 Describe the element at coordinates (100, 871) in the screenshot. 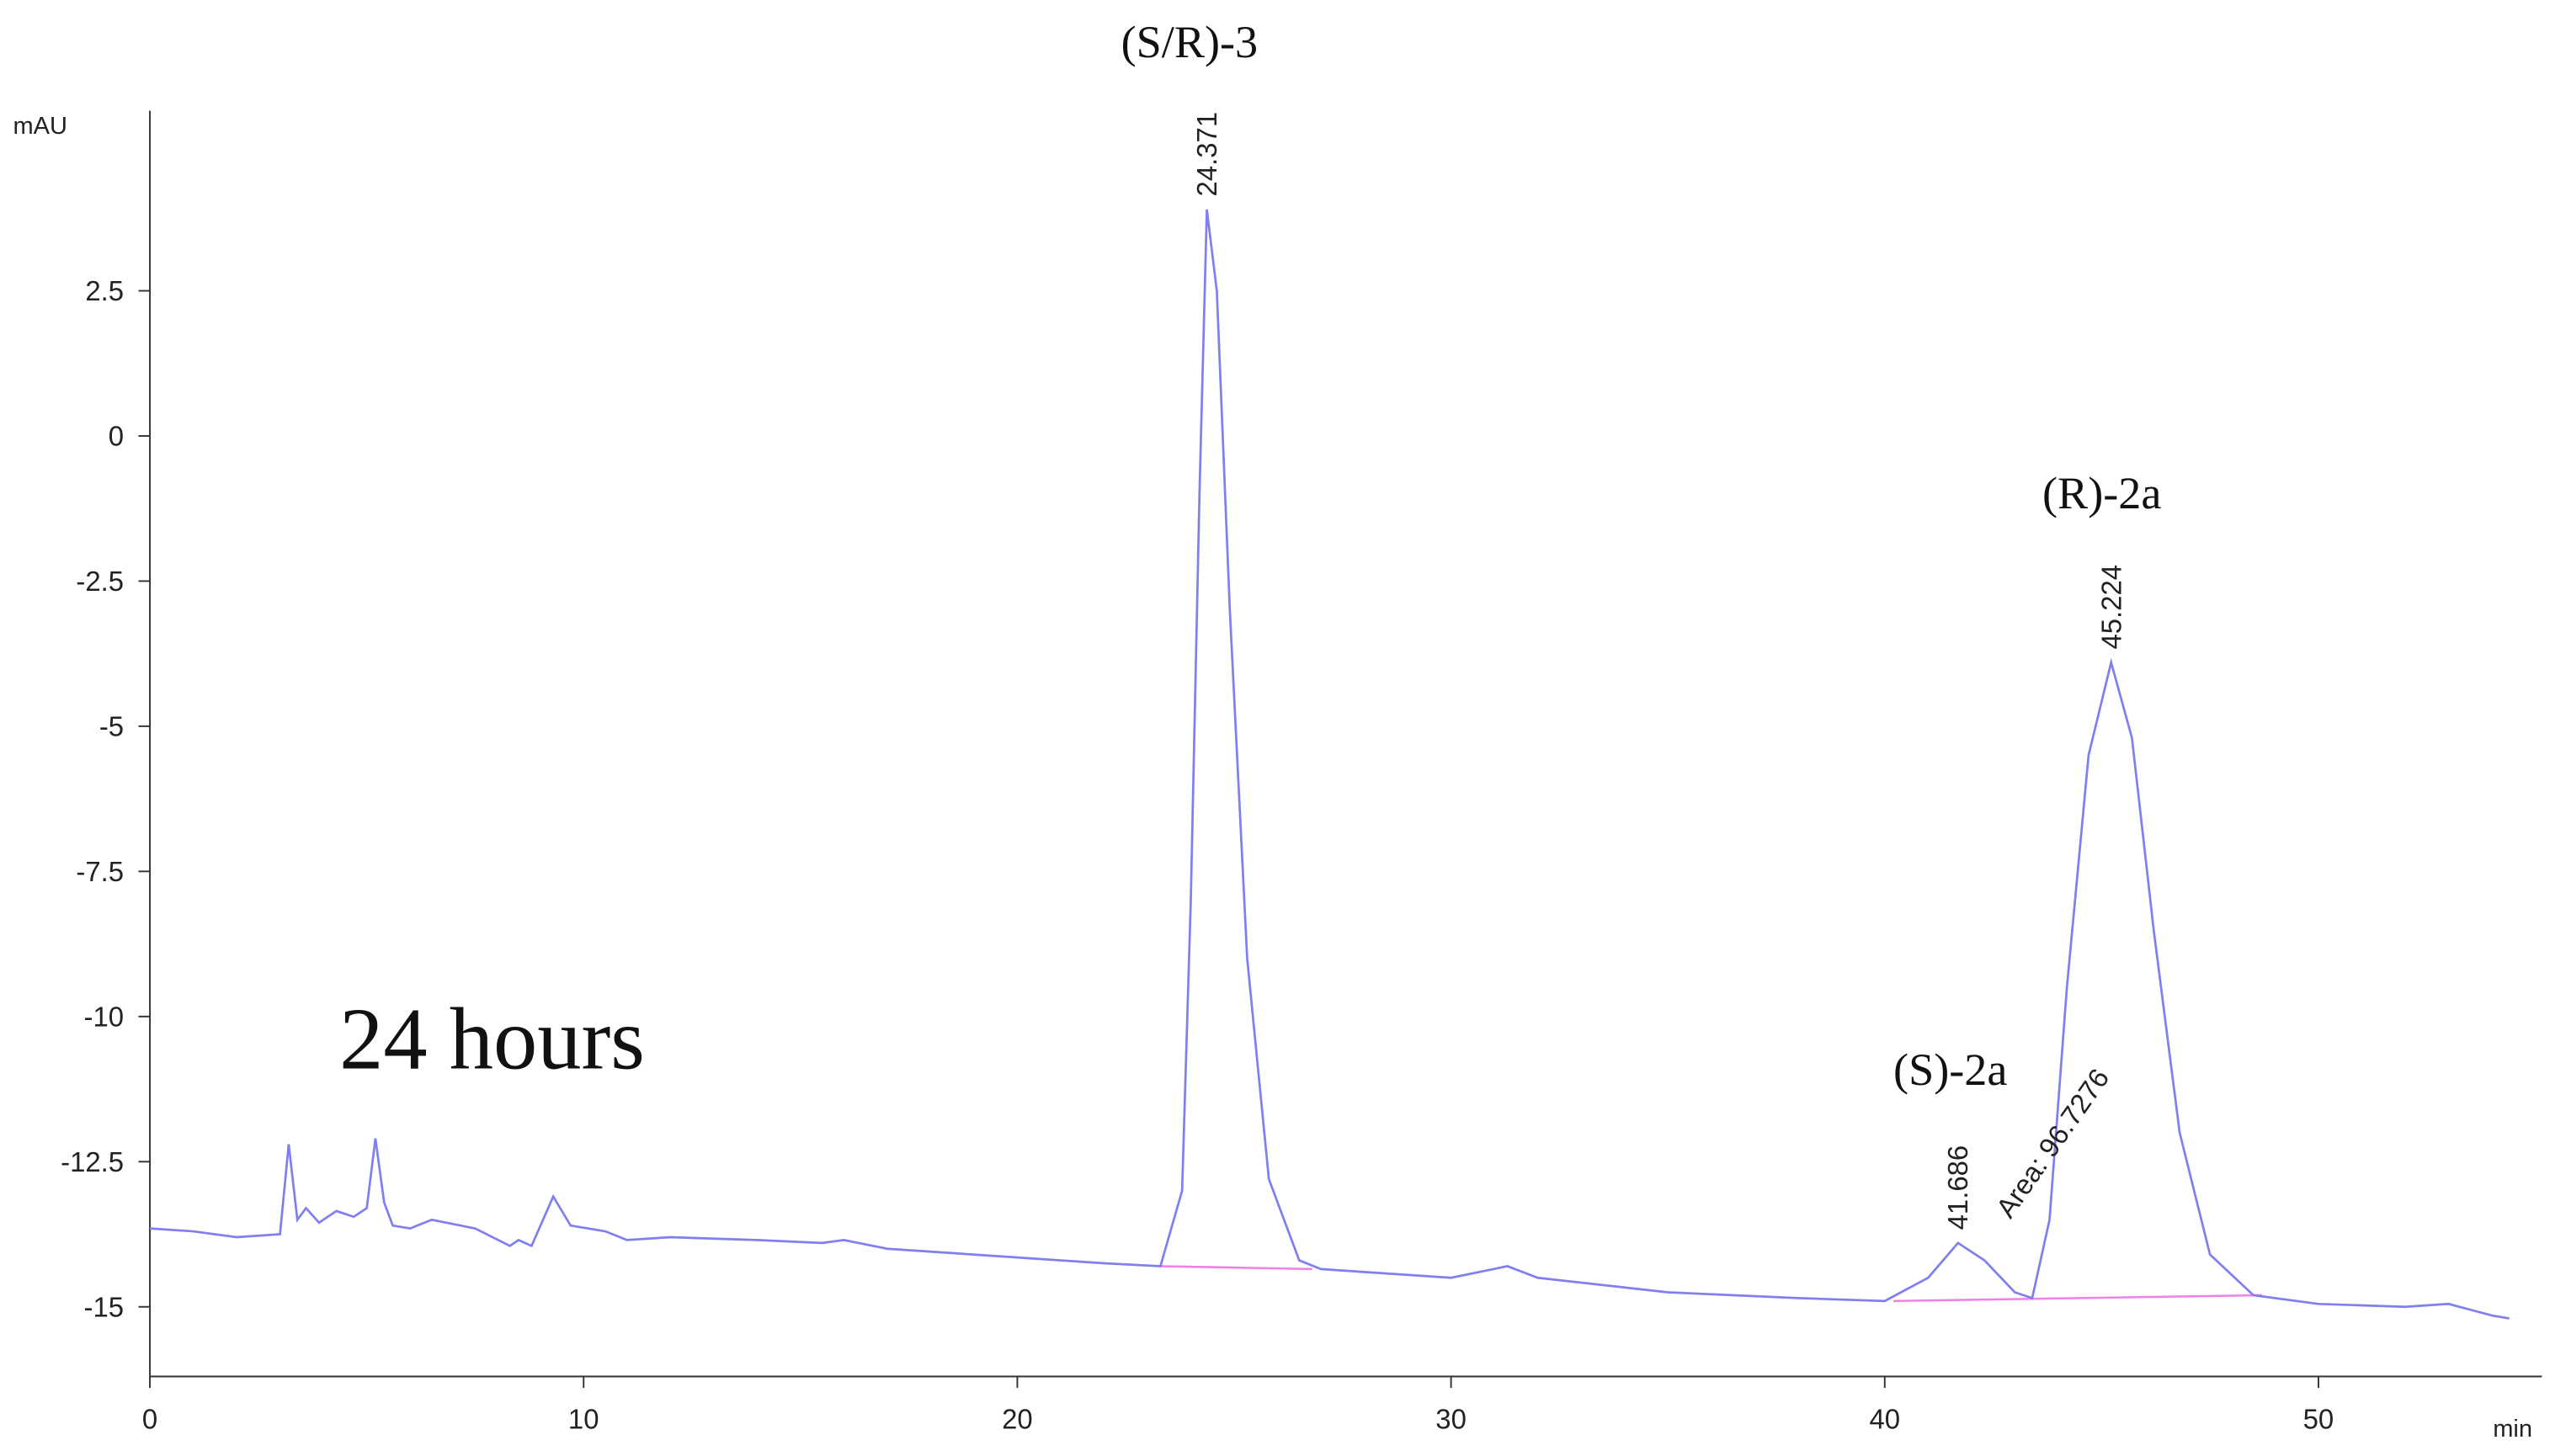

I see `y-tick-label: -7.5` at that location.